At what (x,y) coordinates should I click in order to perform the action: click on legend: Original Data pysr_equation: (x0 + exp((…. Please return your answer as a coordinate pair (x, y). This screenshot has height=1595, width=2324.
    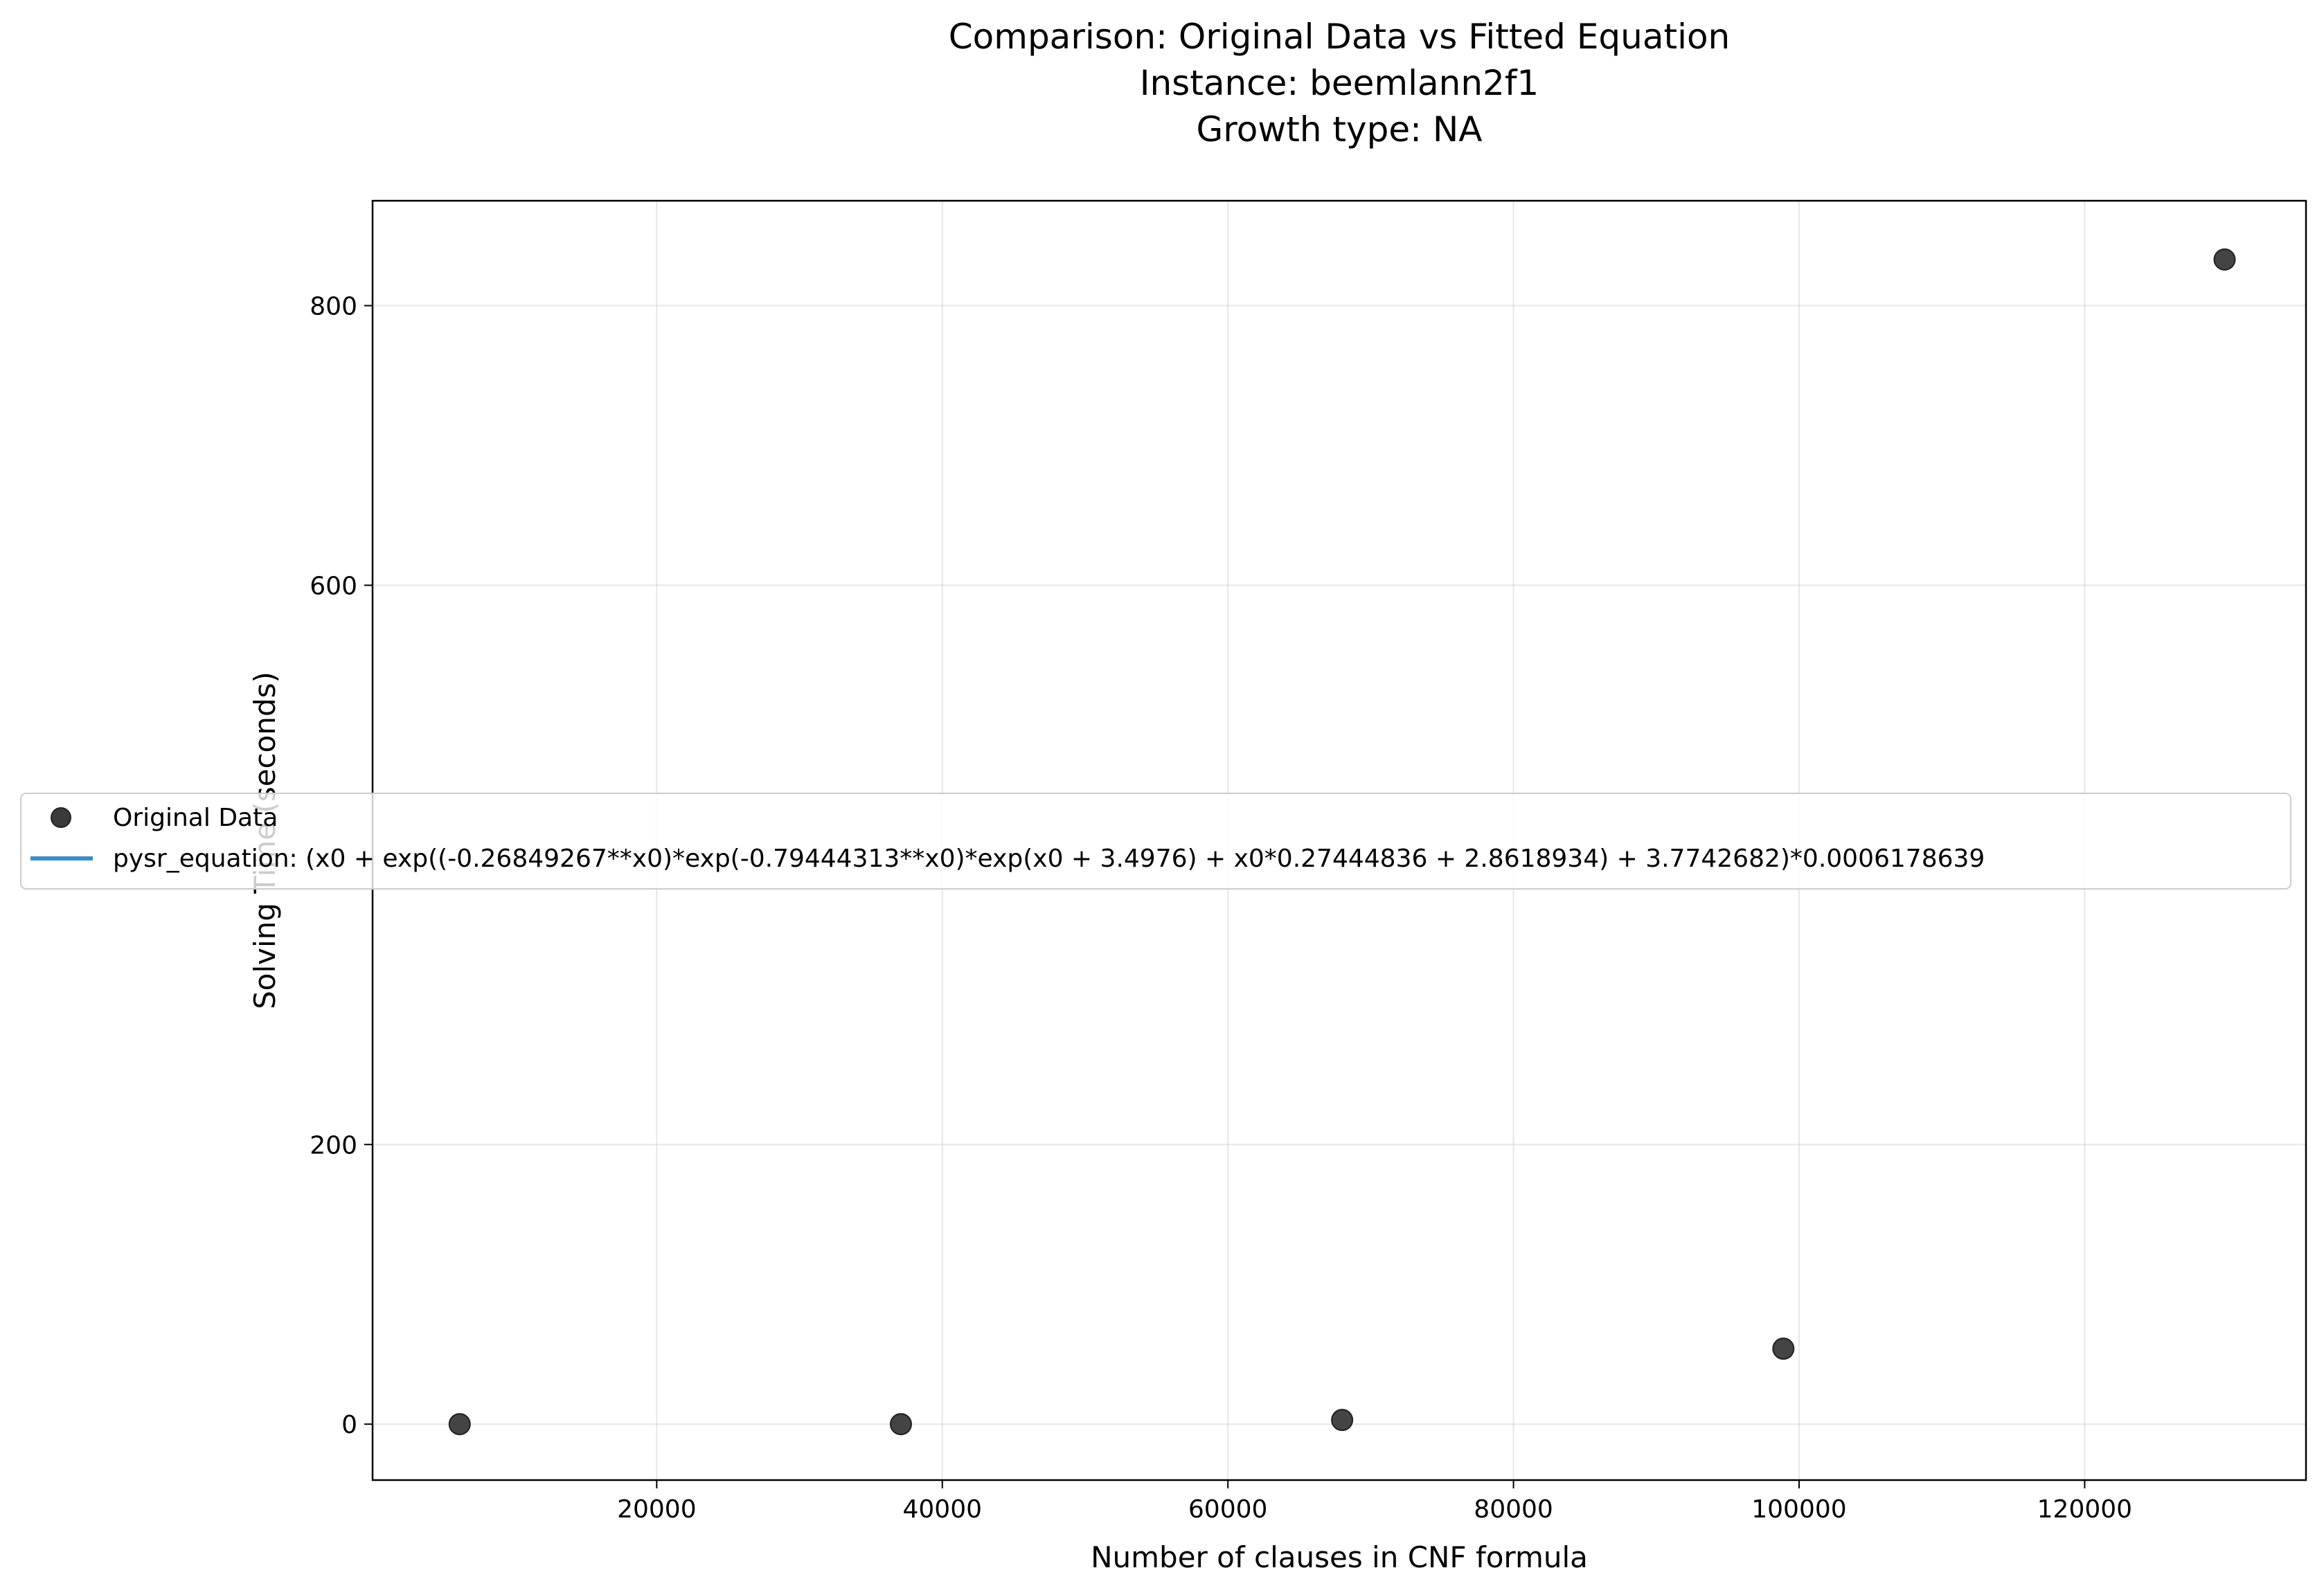
    Looking at the image, I should click on (1155, 841).